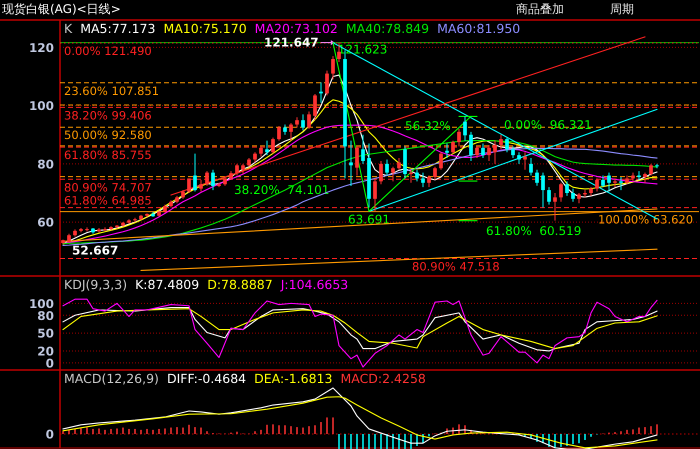 The height and width of the screenshot is (449, 700). What do you see at coordinates (41, 47) in the screenshot?
I see `y-tick-label: 120` at bounding box center [41, 47].